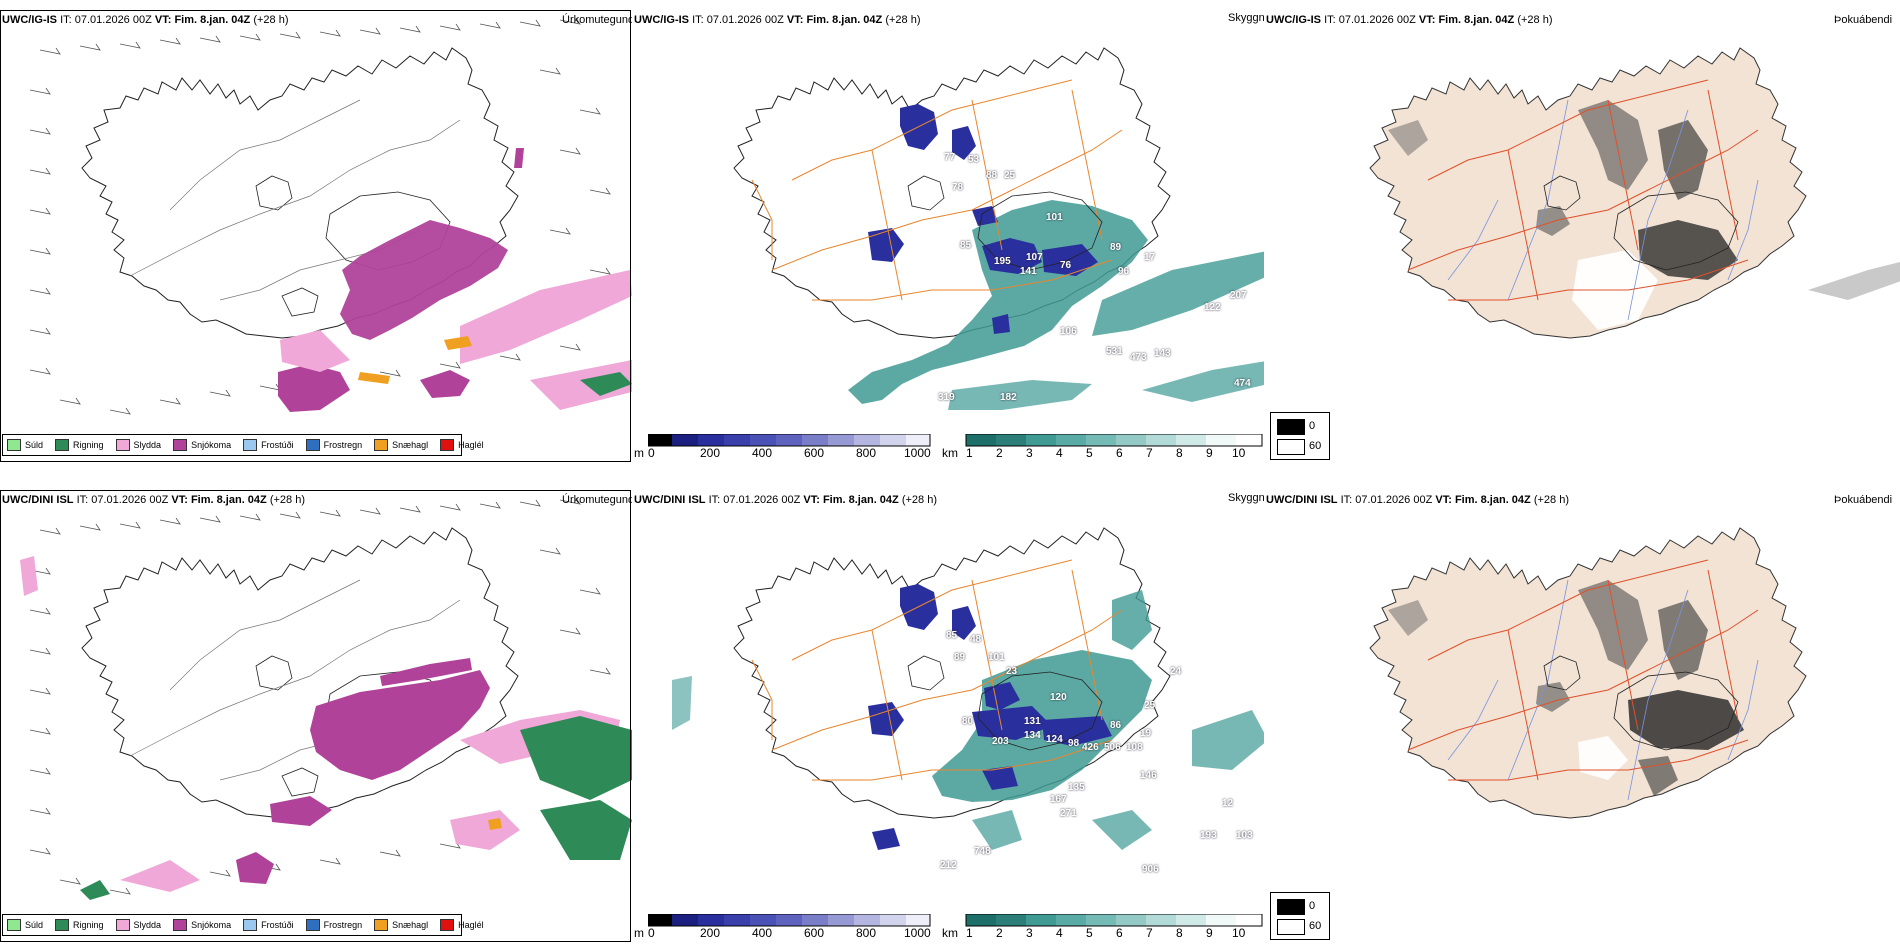 This screenshot has width=1900, height=950. I want to click on vis-label: 141, so click(1028, 271).